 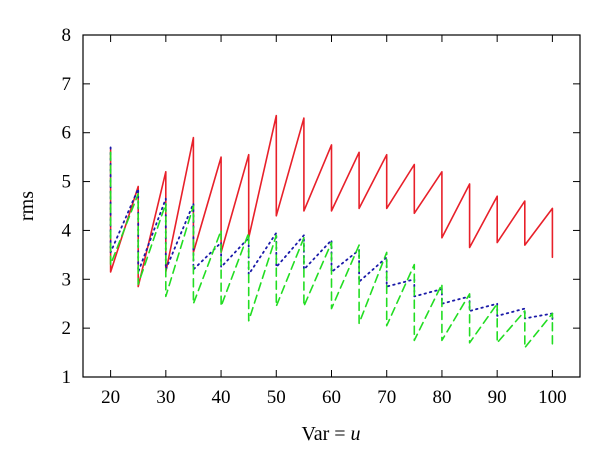 I want to click on x-tick-label: 90, so click(x=497, y=397).